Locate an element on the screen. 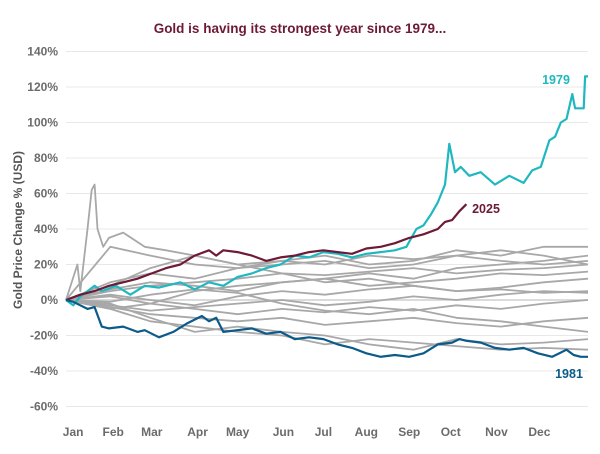  x-tick-label: Aug is located at coordinates (366, 432).